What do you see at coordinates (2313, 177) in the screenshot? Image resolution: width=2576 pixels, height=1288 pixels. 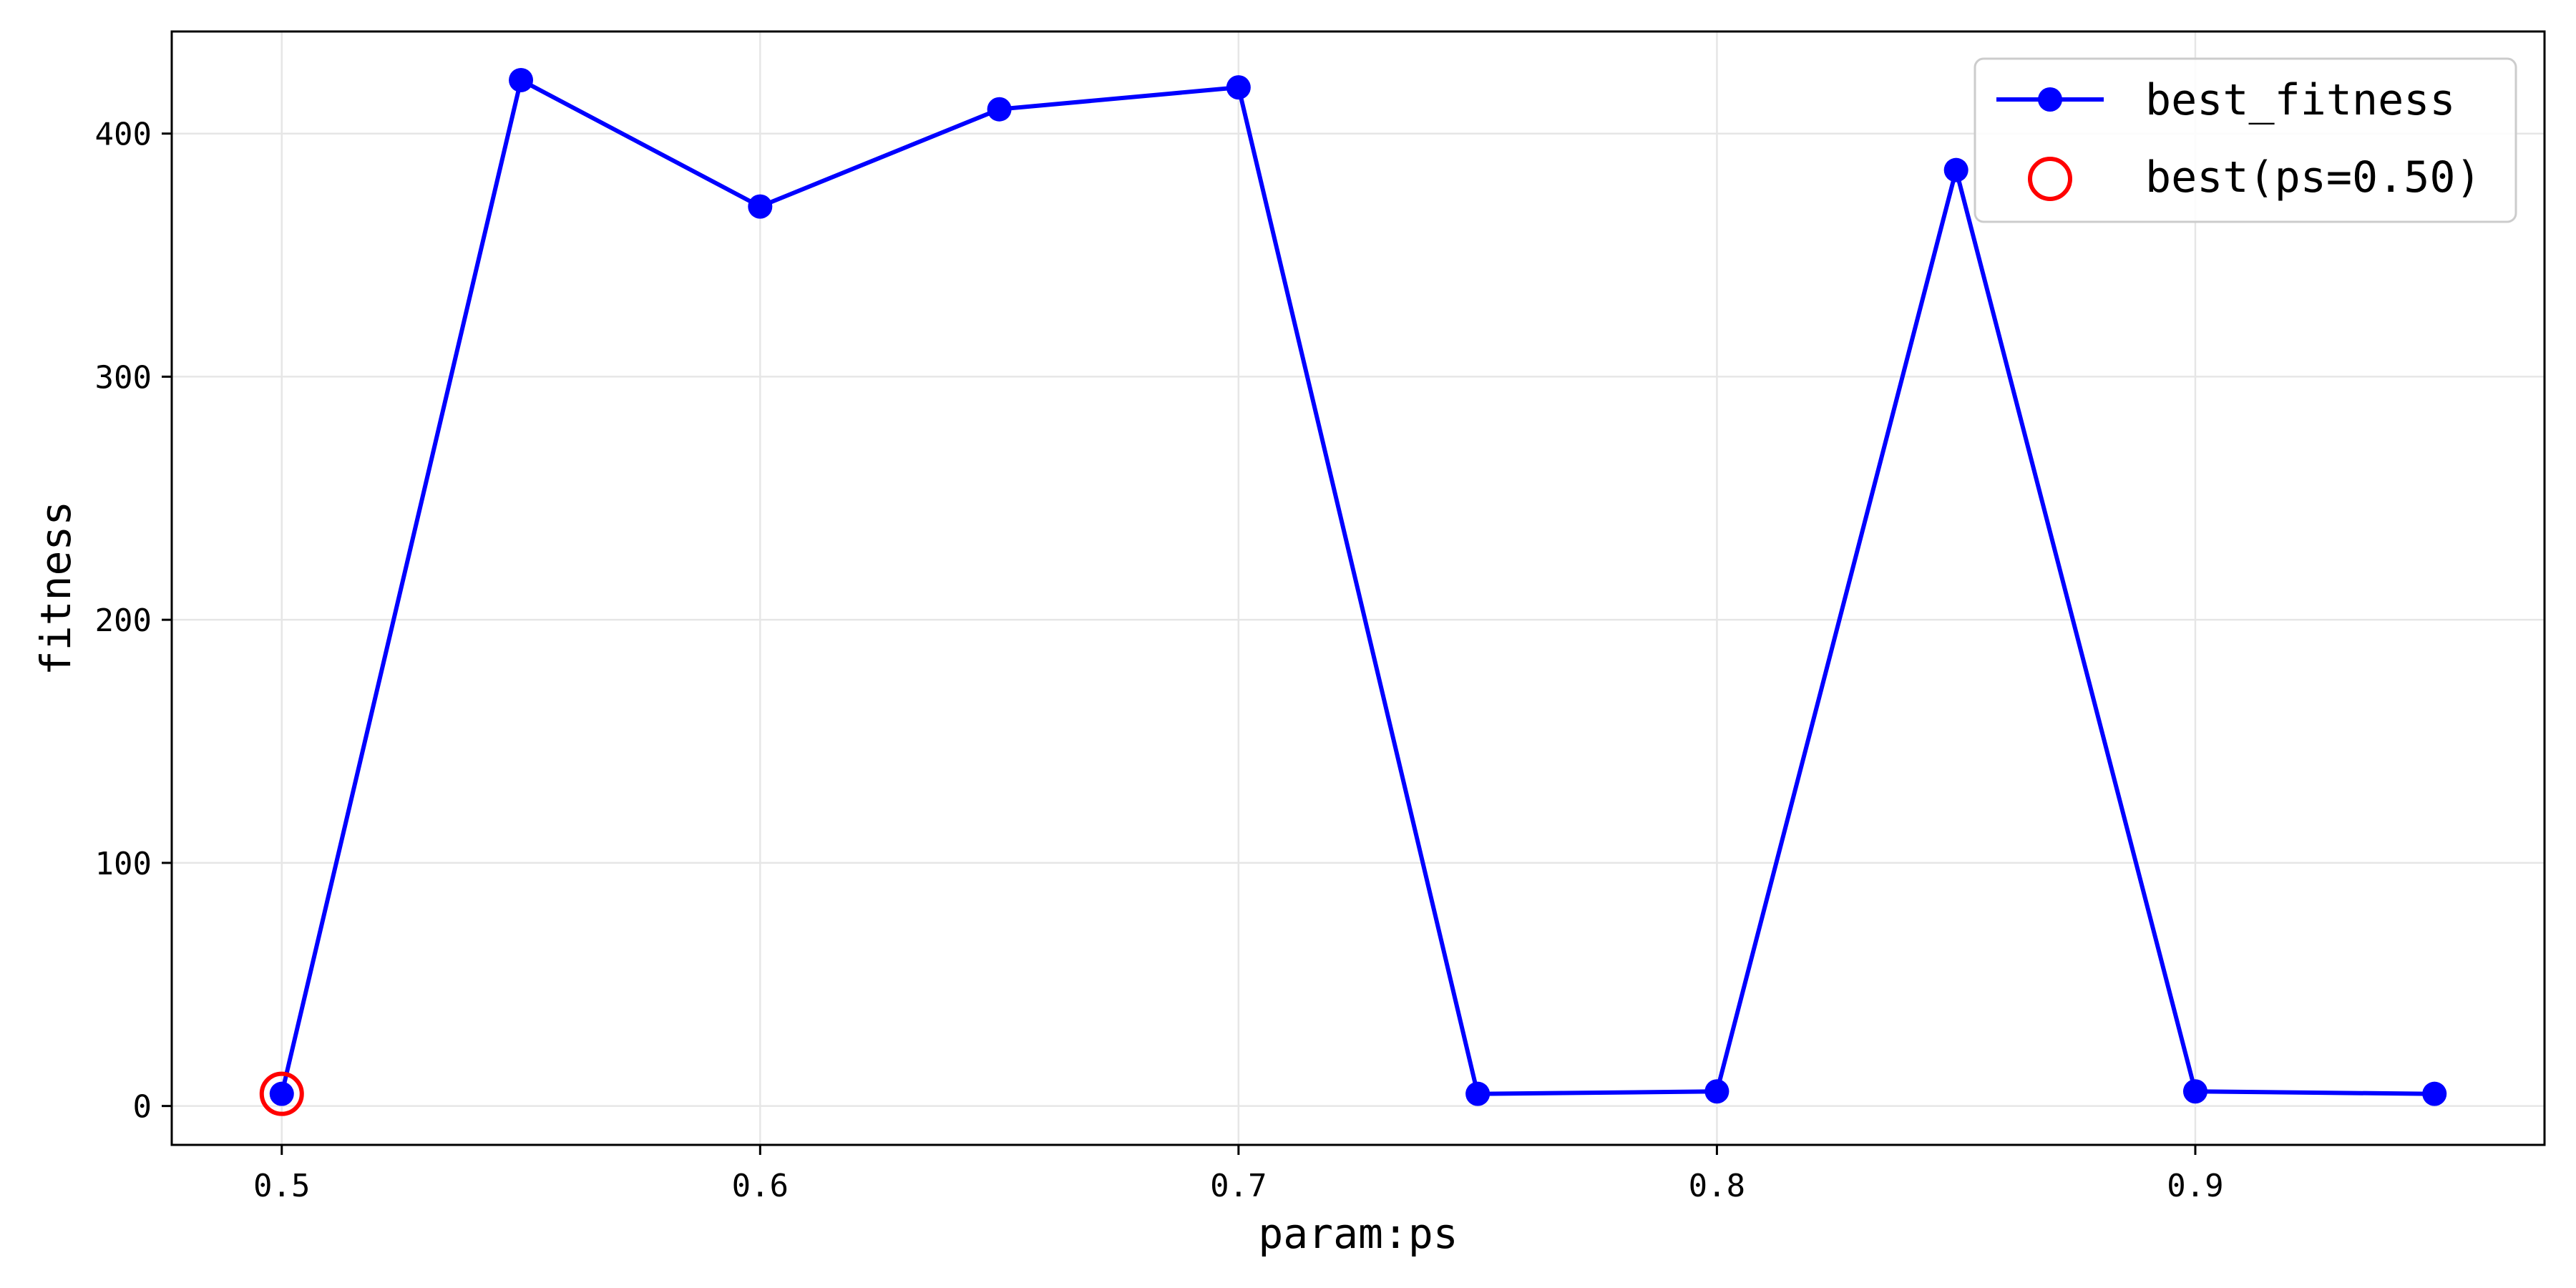 I see `legend-entry-best: best(ps=0.50)` at bounding box center [2313, 177].